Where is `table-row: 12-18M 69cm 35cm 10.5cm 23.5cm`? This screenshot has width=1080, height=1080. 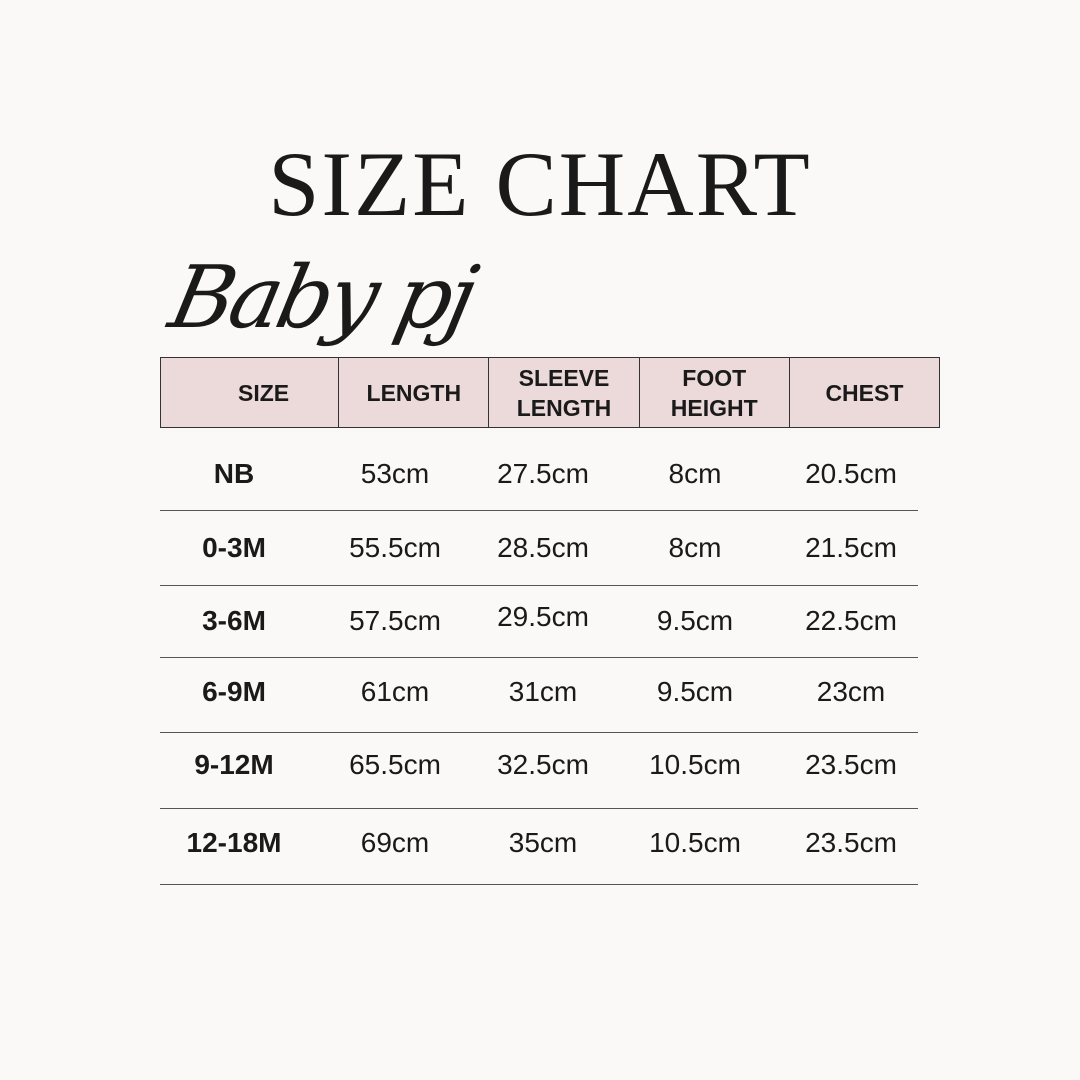 table-row: 12-18M 69cm 35cm 10.5cm 23.5cm is located at coordinates (539, 843).